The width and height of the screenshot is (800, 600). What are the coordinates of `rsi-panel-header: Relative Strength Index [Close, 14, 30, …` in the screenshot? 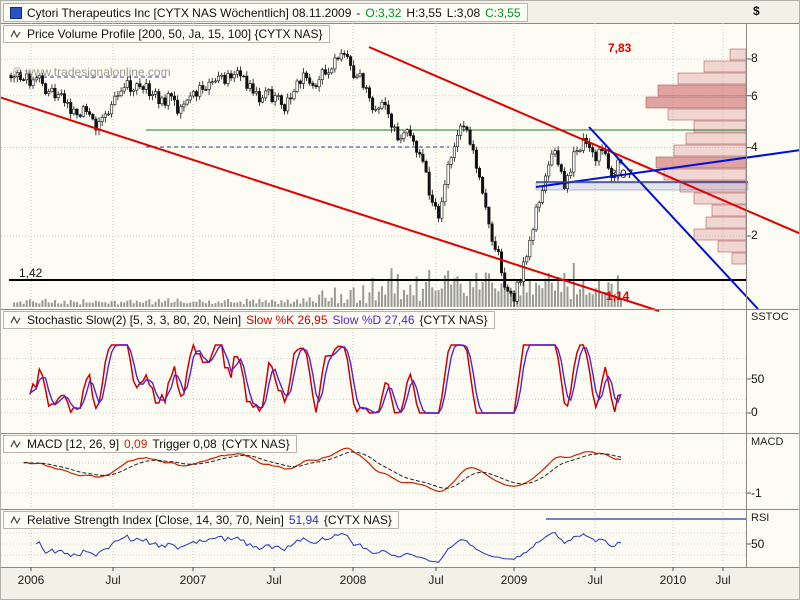 It's located at (201, 520).